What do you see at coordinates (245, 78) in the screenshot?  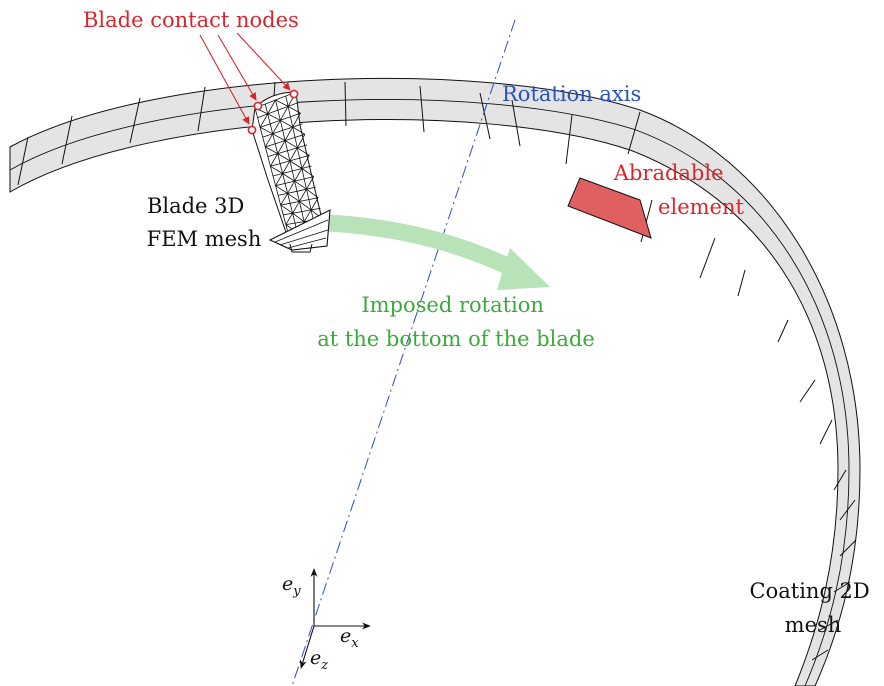 I see `contact-node-arrows` at bounding box center [245, 78].